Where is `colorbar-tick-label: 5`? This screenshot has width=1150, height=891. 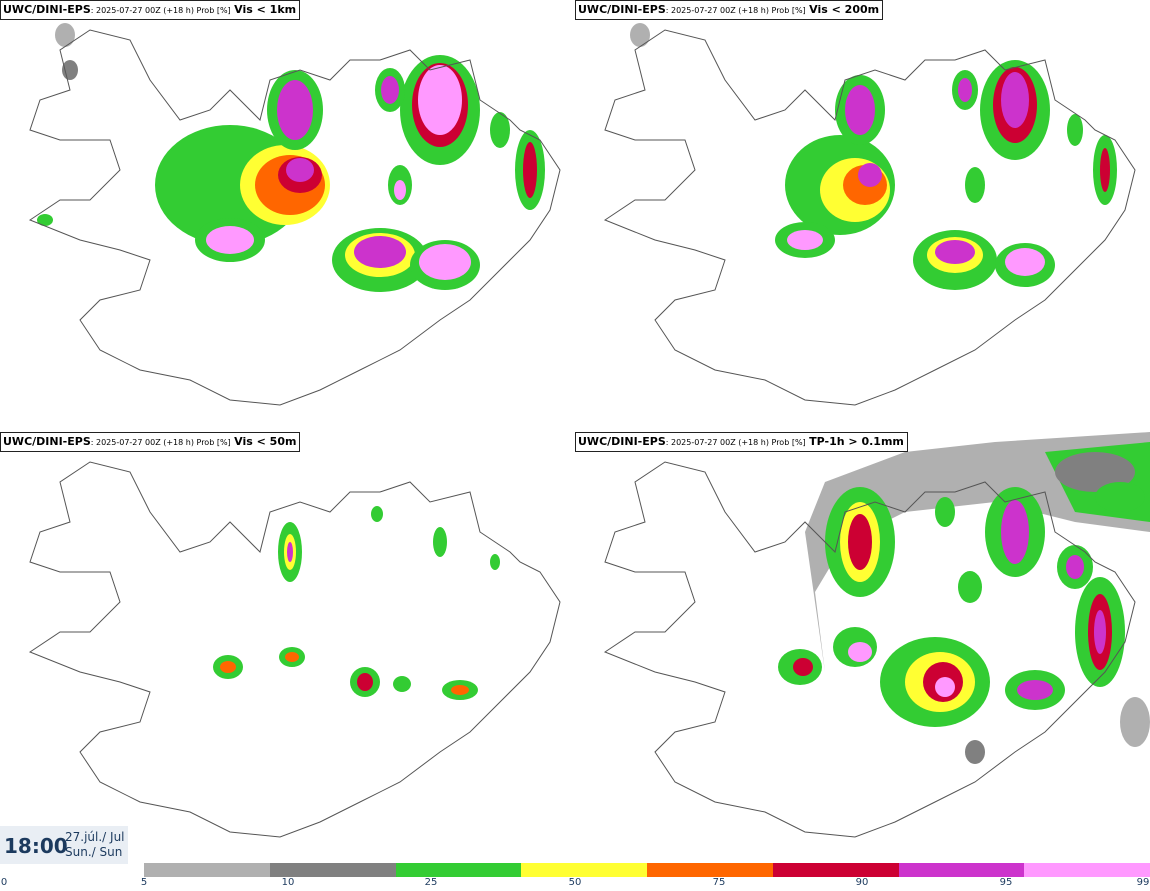 colorbar-tick-label: 5 is located at coordinates (144, 882).